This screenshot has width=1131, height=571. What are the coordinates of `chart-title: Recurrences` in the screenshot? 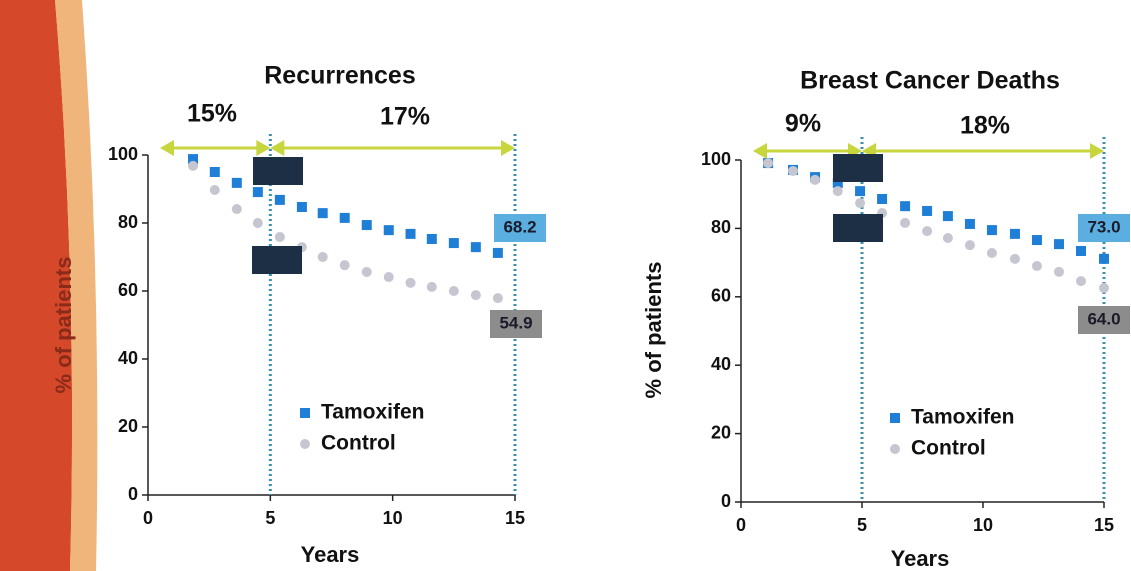 It's located at (339, 76).